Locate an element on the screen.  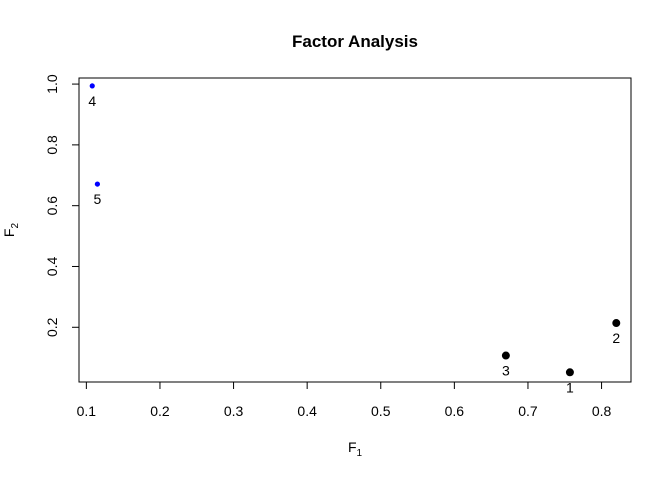
x-tick-label: 0.8 is located at coordinates (602, 411).